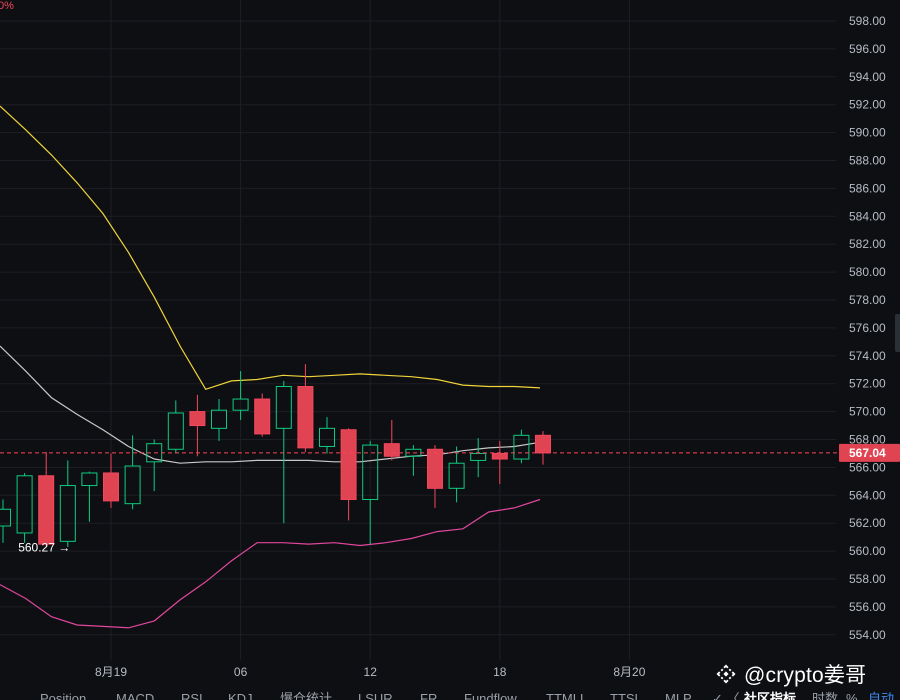  What do you see at coordinates (63, 695) in the screenshot?
I see `indicator-tab: Position` at bounding box center [63, 695].